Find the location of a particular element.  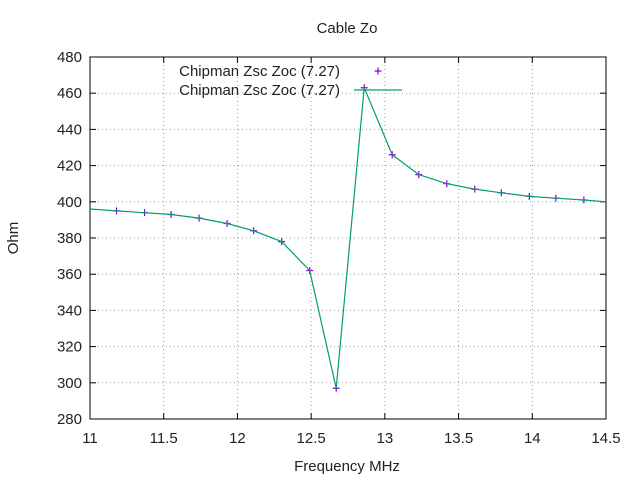

x-tick-label: 14 is located at coordinates (532, 438).